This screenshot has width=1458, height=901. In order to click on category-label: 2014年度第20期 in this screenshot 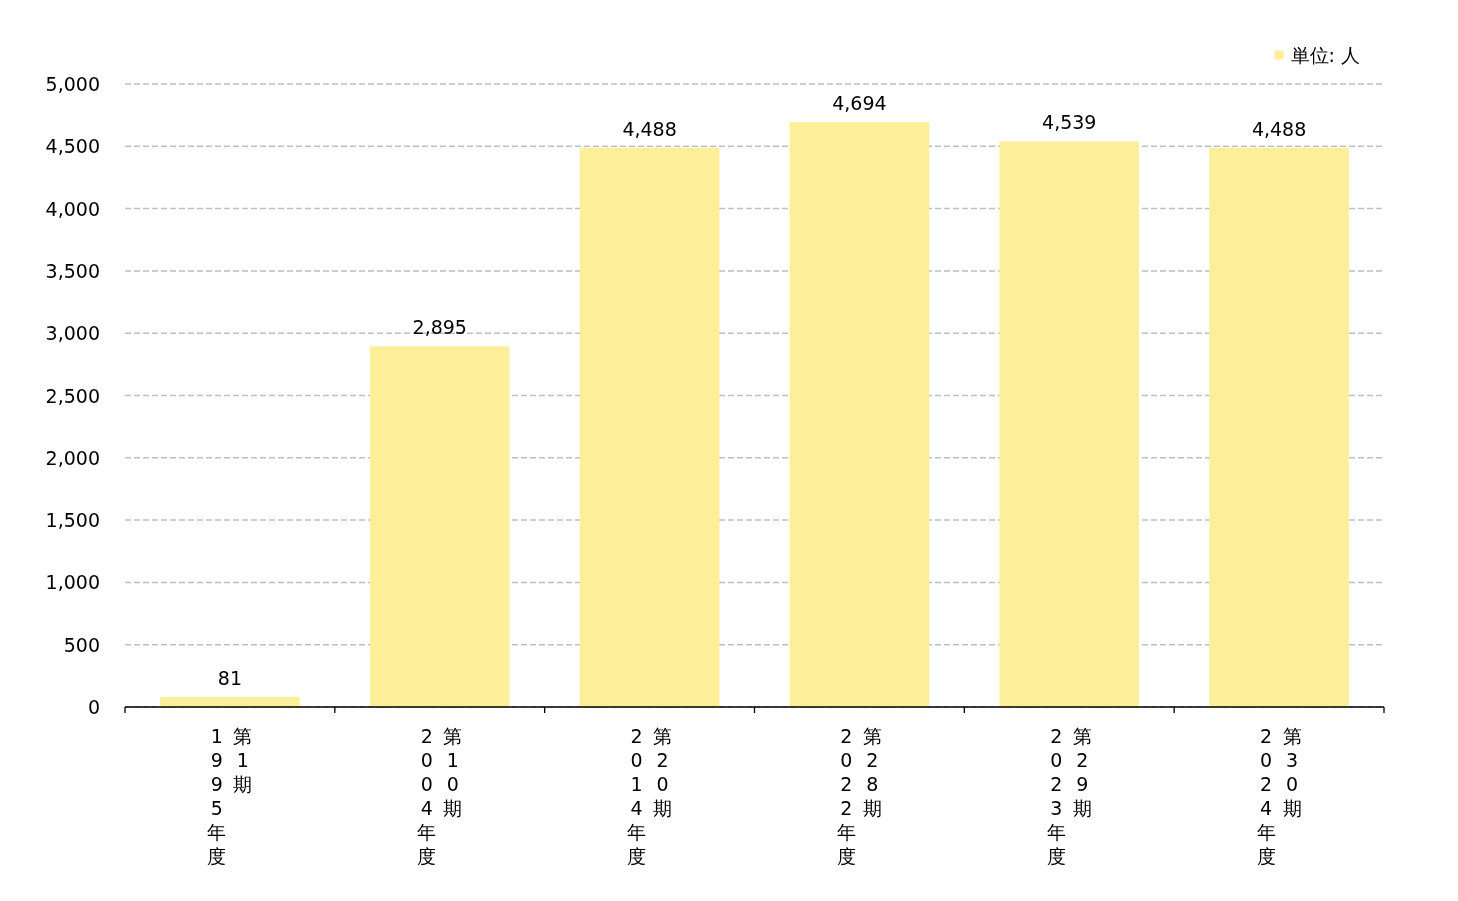, I will do `click(650, 796)`.